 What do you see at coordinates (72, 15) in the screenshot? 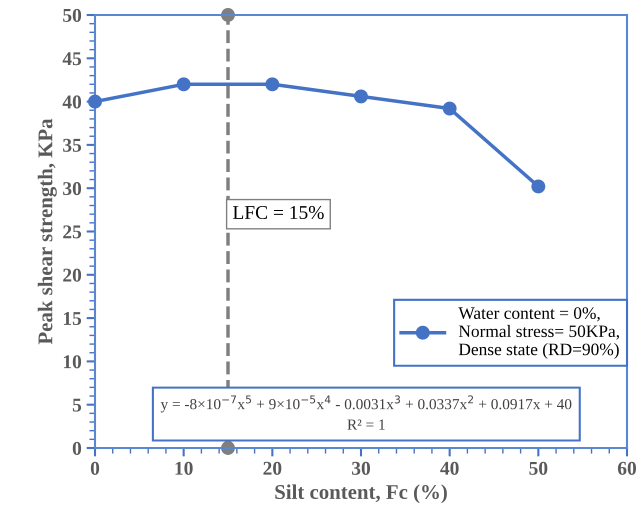
I see `y-tick-label: 50` at bounding box center [72, 15].